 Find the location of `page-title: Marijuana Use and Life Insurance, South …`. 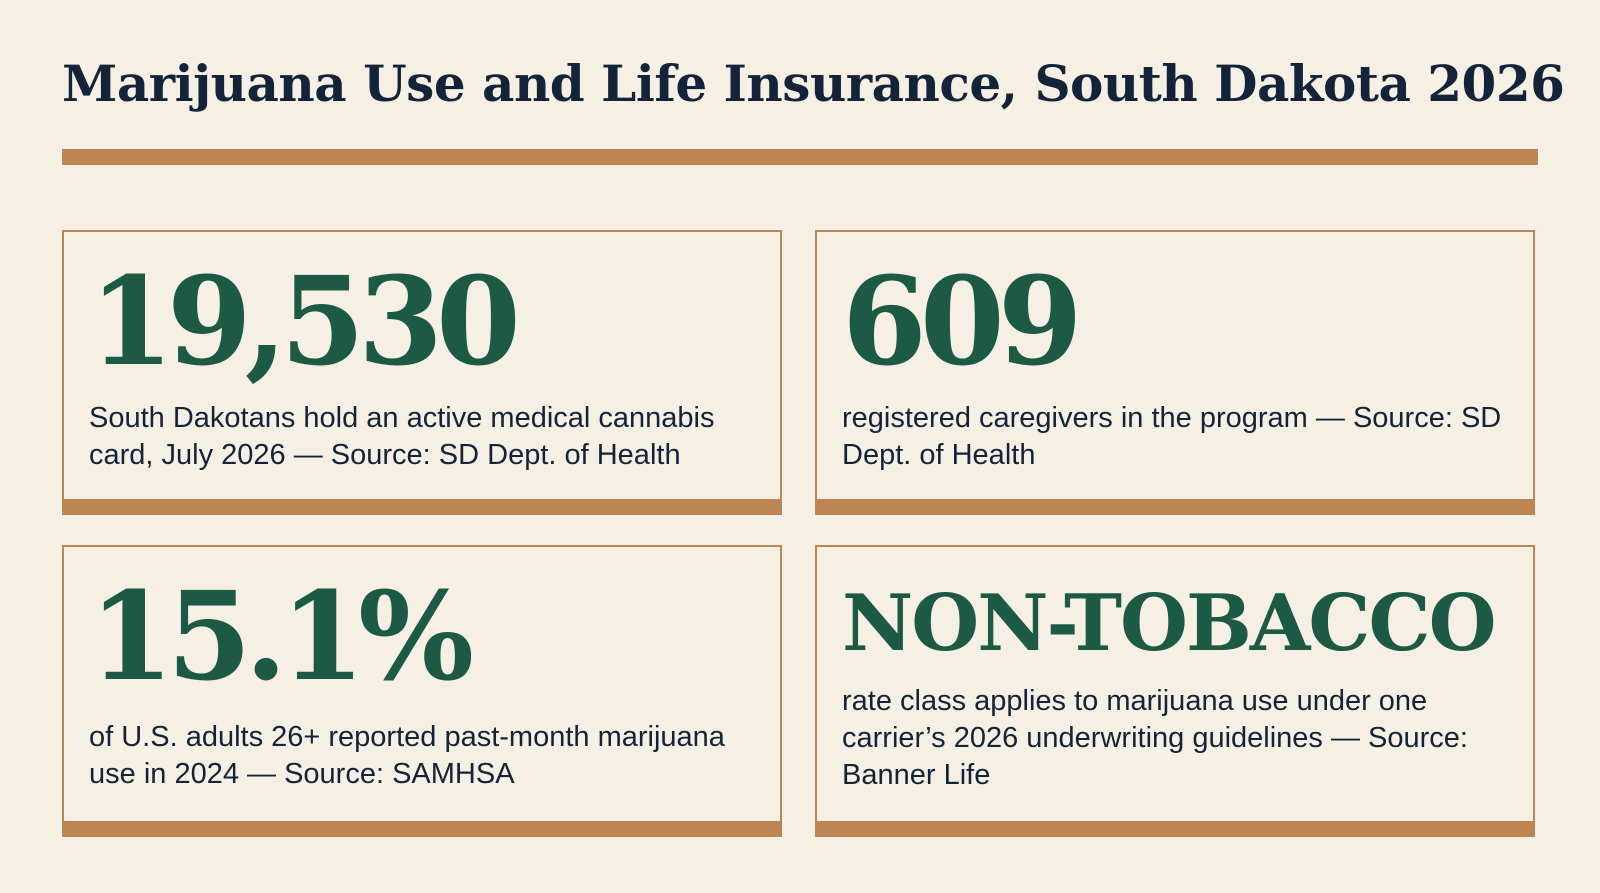

page-title: Marijuana Use and Life Insurance, South … is located at coordinates (813, 83).